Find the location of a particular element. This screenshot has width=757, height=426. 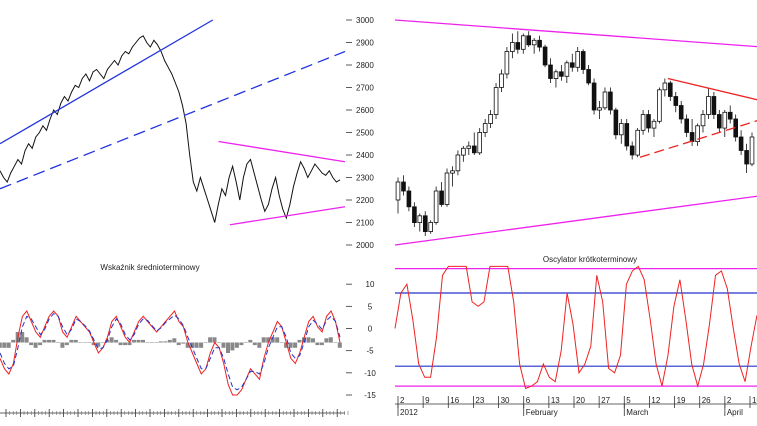

price-axis-tick-label: 2100 is located at coordinates (365, 223).